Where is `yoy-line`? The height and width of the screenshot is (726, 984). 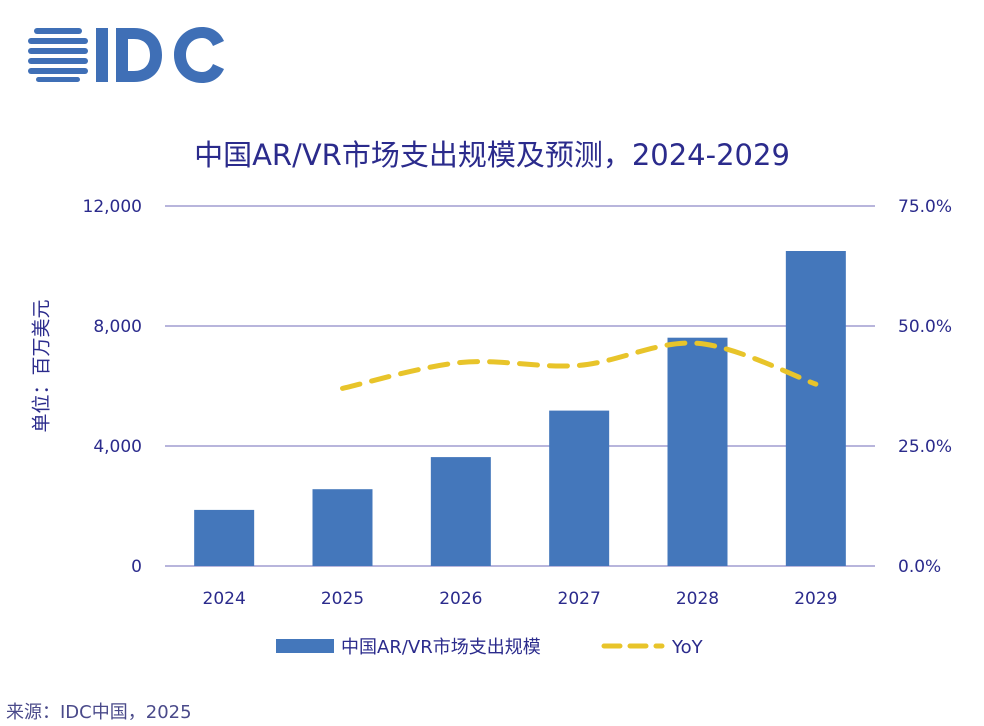
yoy-line is located at coordinates (579, 365).